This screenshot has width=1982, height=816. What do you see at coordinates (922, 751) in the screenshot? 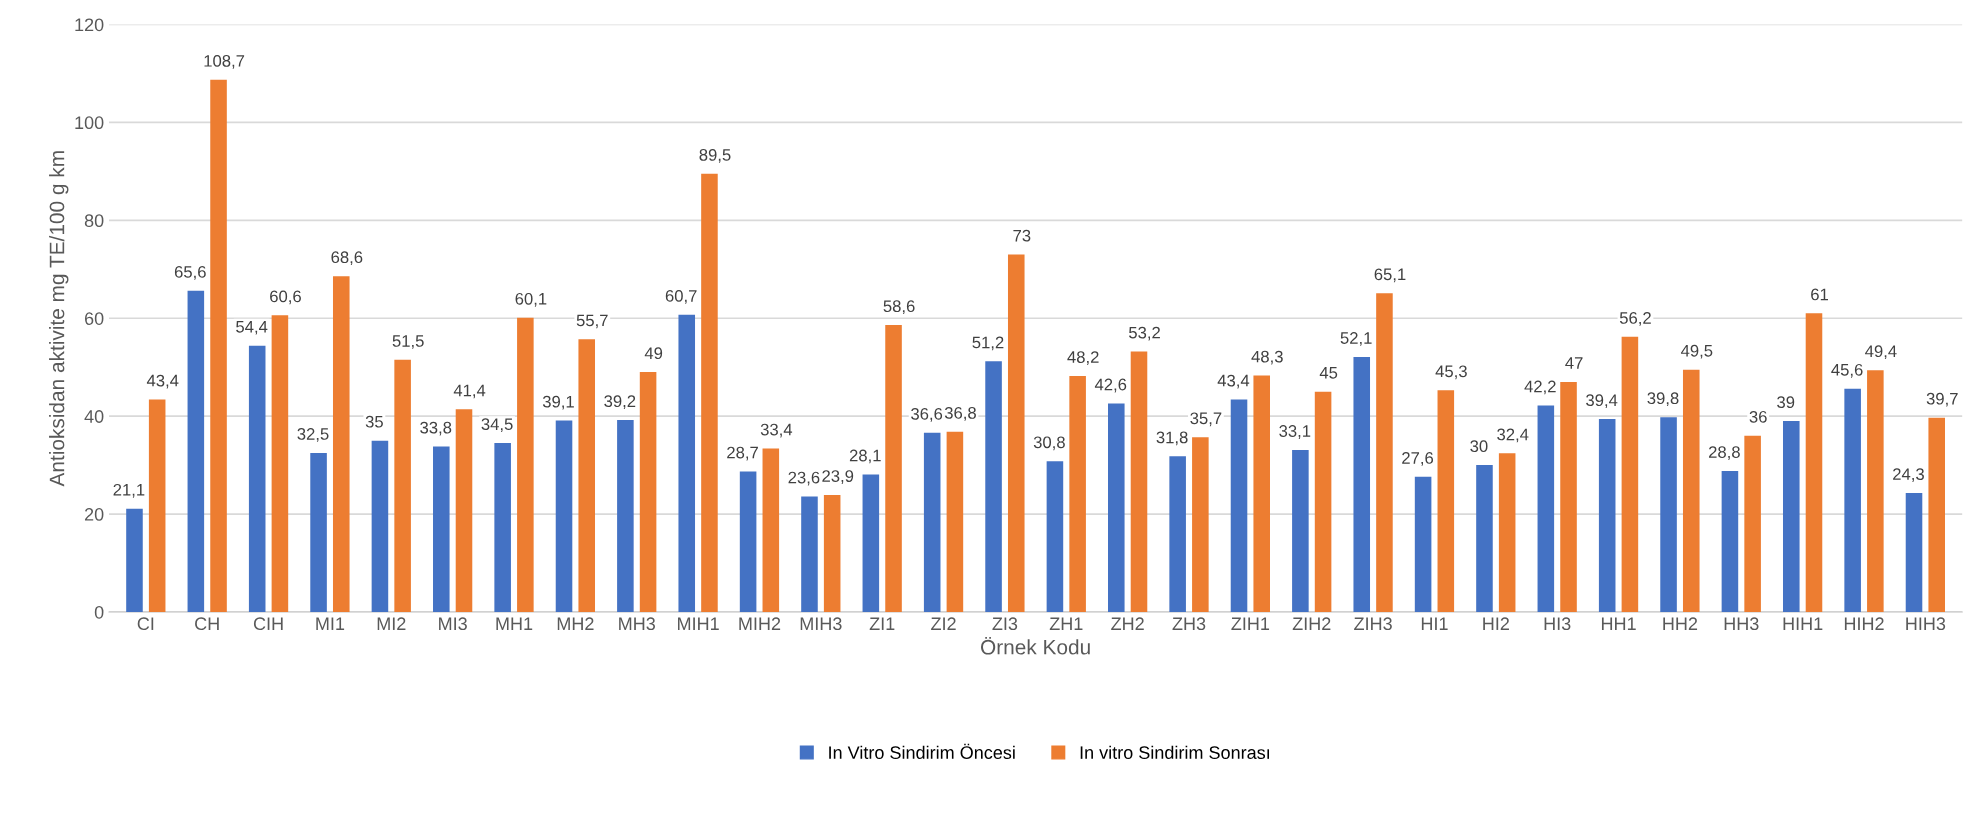
I see `legend-label: In Vitro Sindirim Öncesi` at bounding box center [922, 751].